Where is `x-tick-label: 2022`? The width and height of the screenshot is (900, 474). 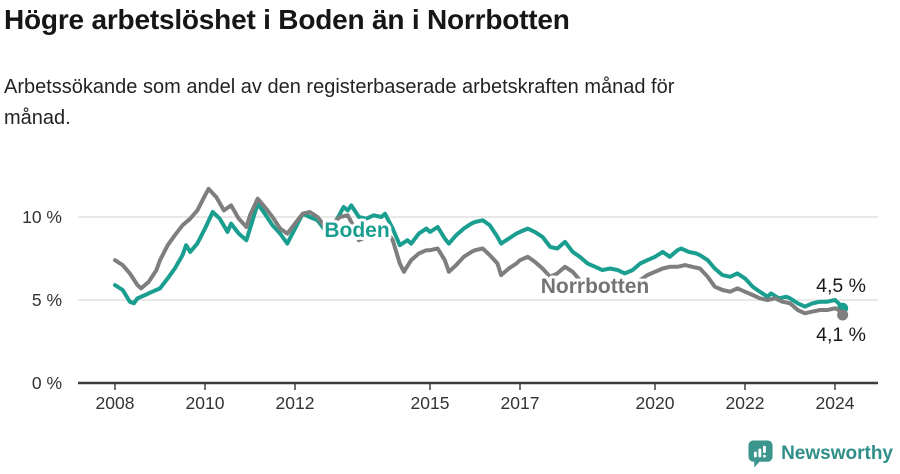 x-tick-label: 2022 is located at coordinates (745, 403).